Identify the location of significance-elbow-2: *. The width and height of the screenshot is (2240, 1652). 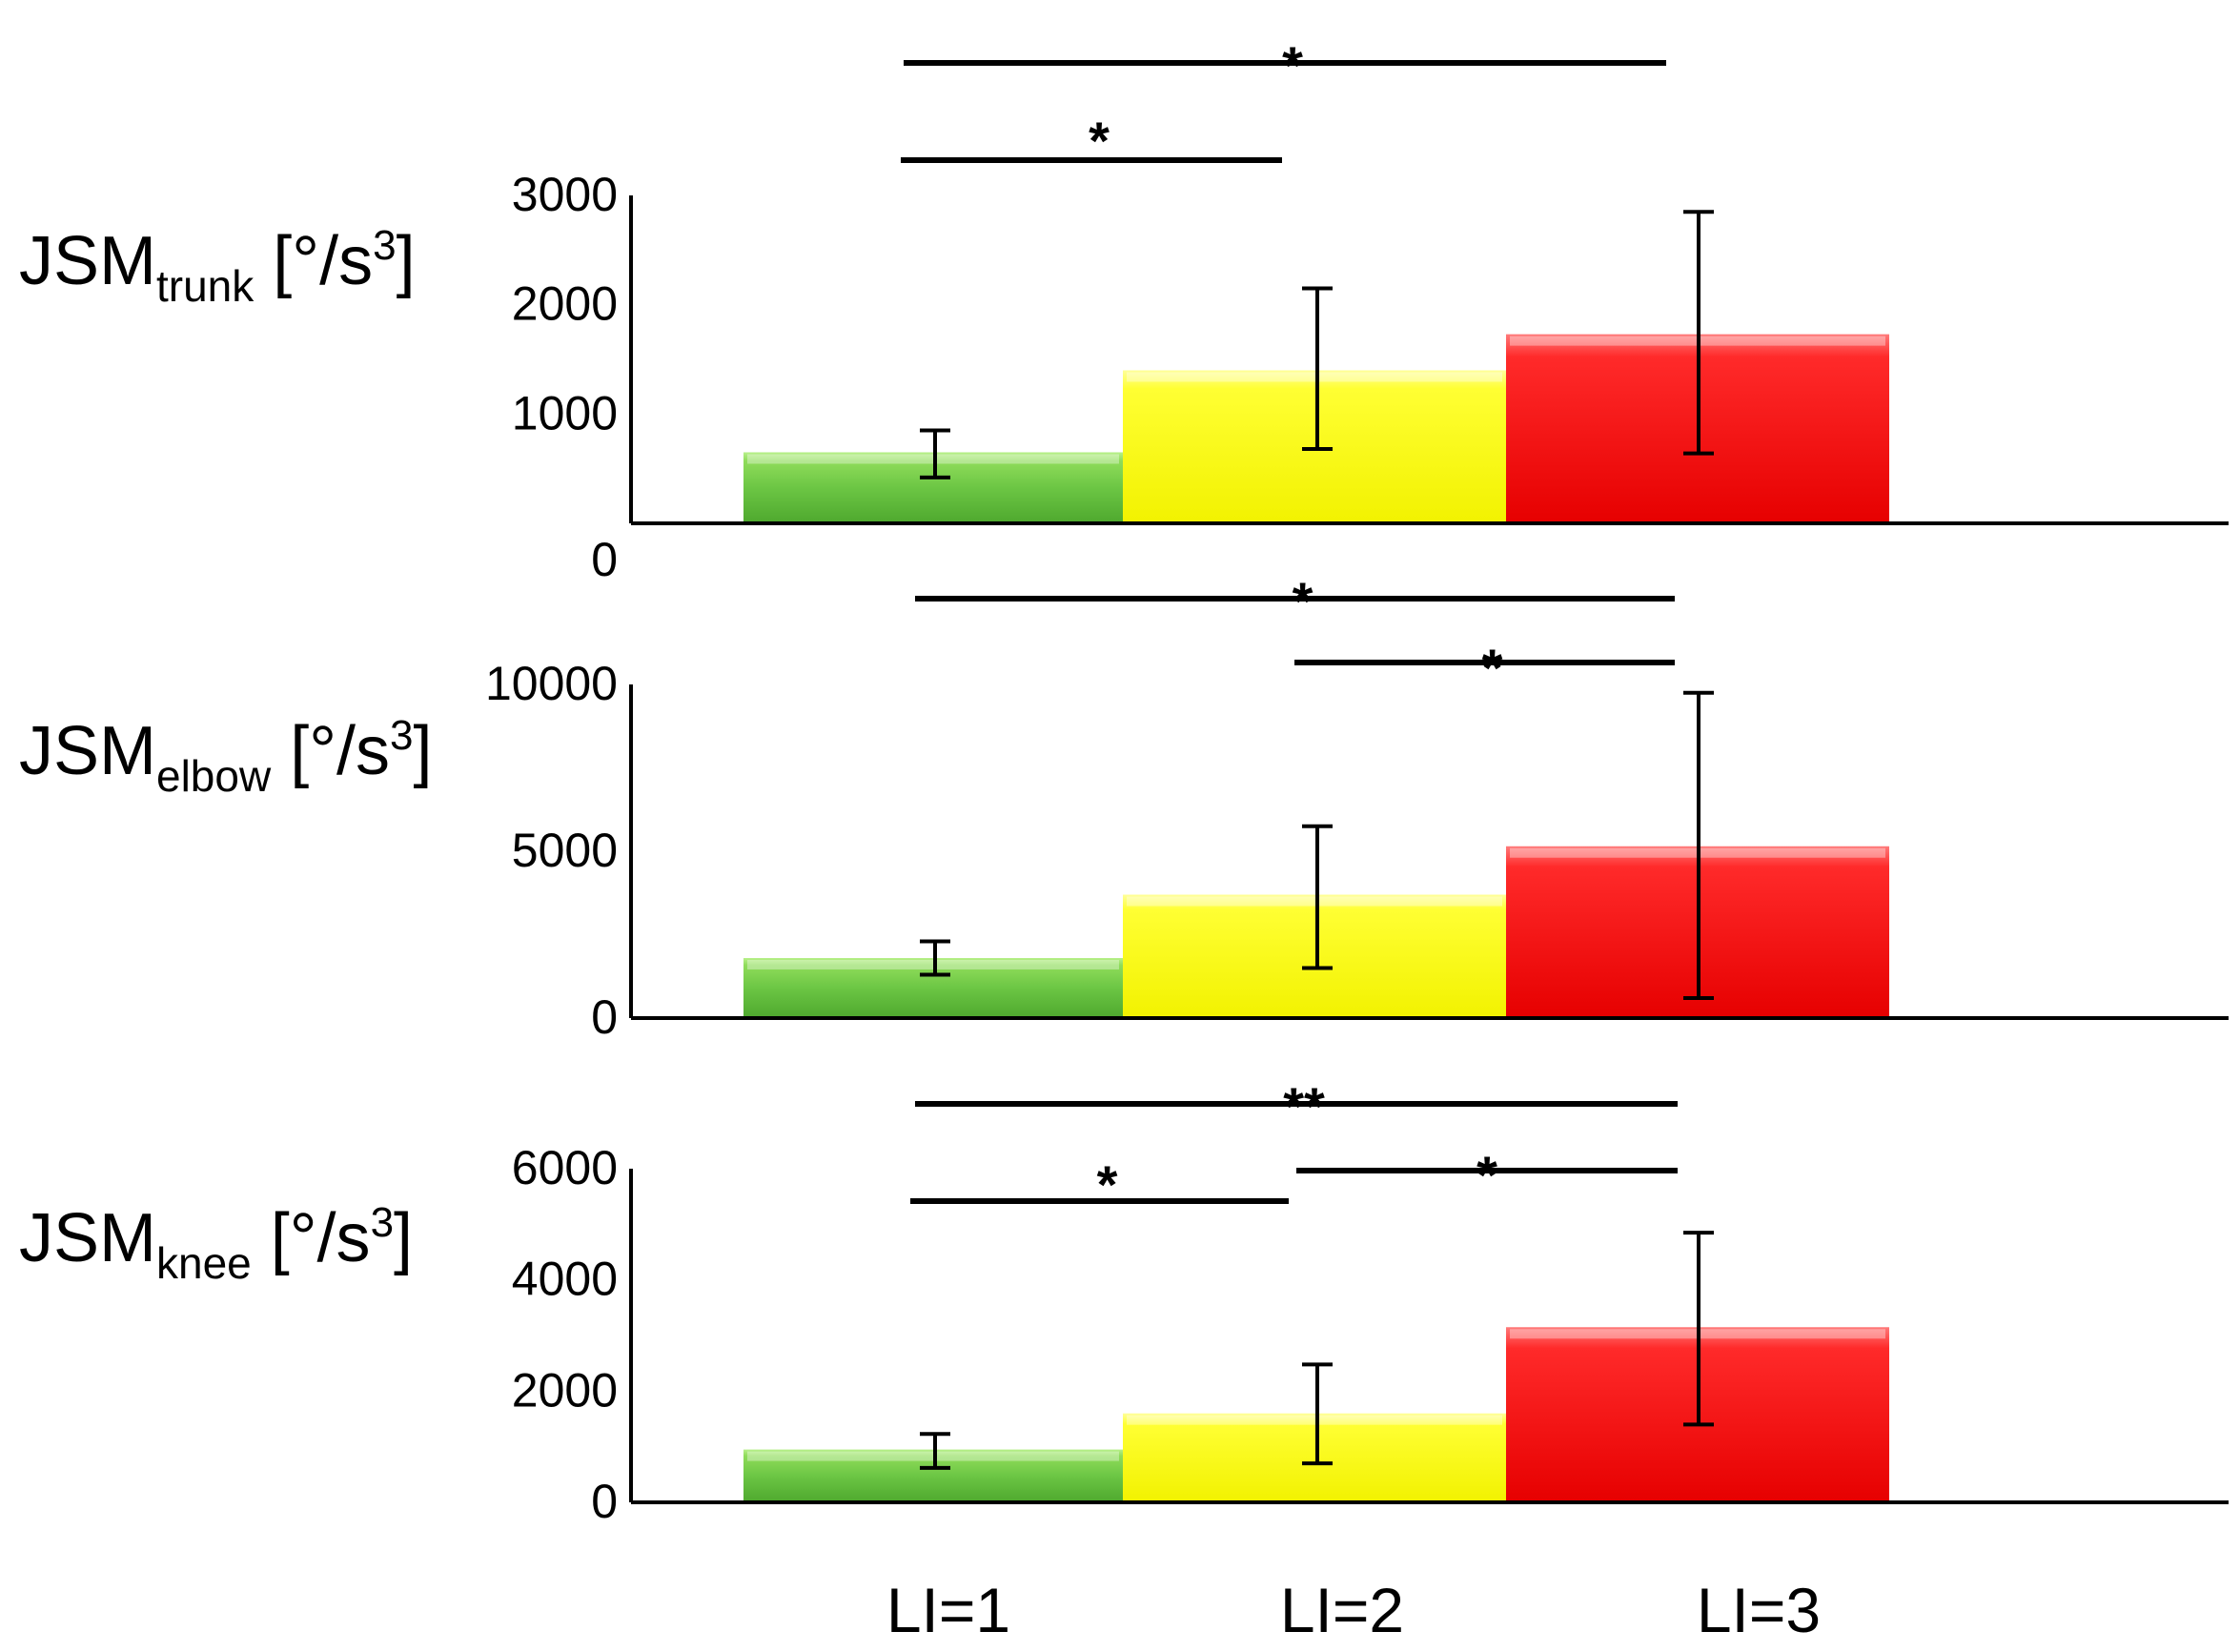
(1484, 668).